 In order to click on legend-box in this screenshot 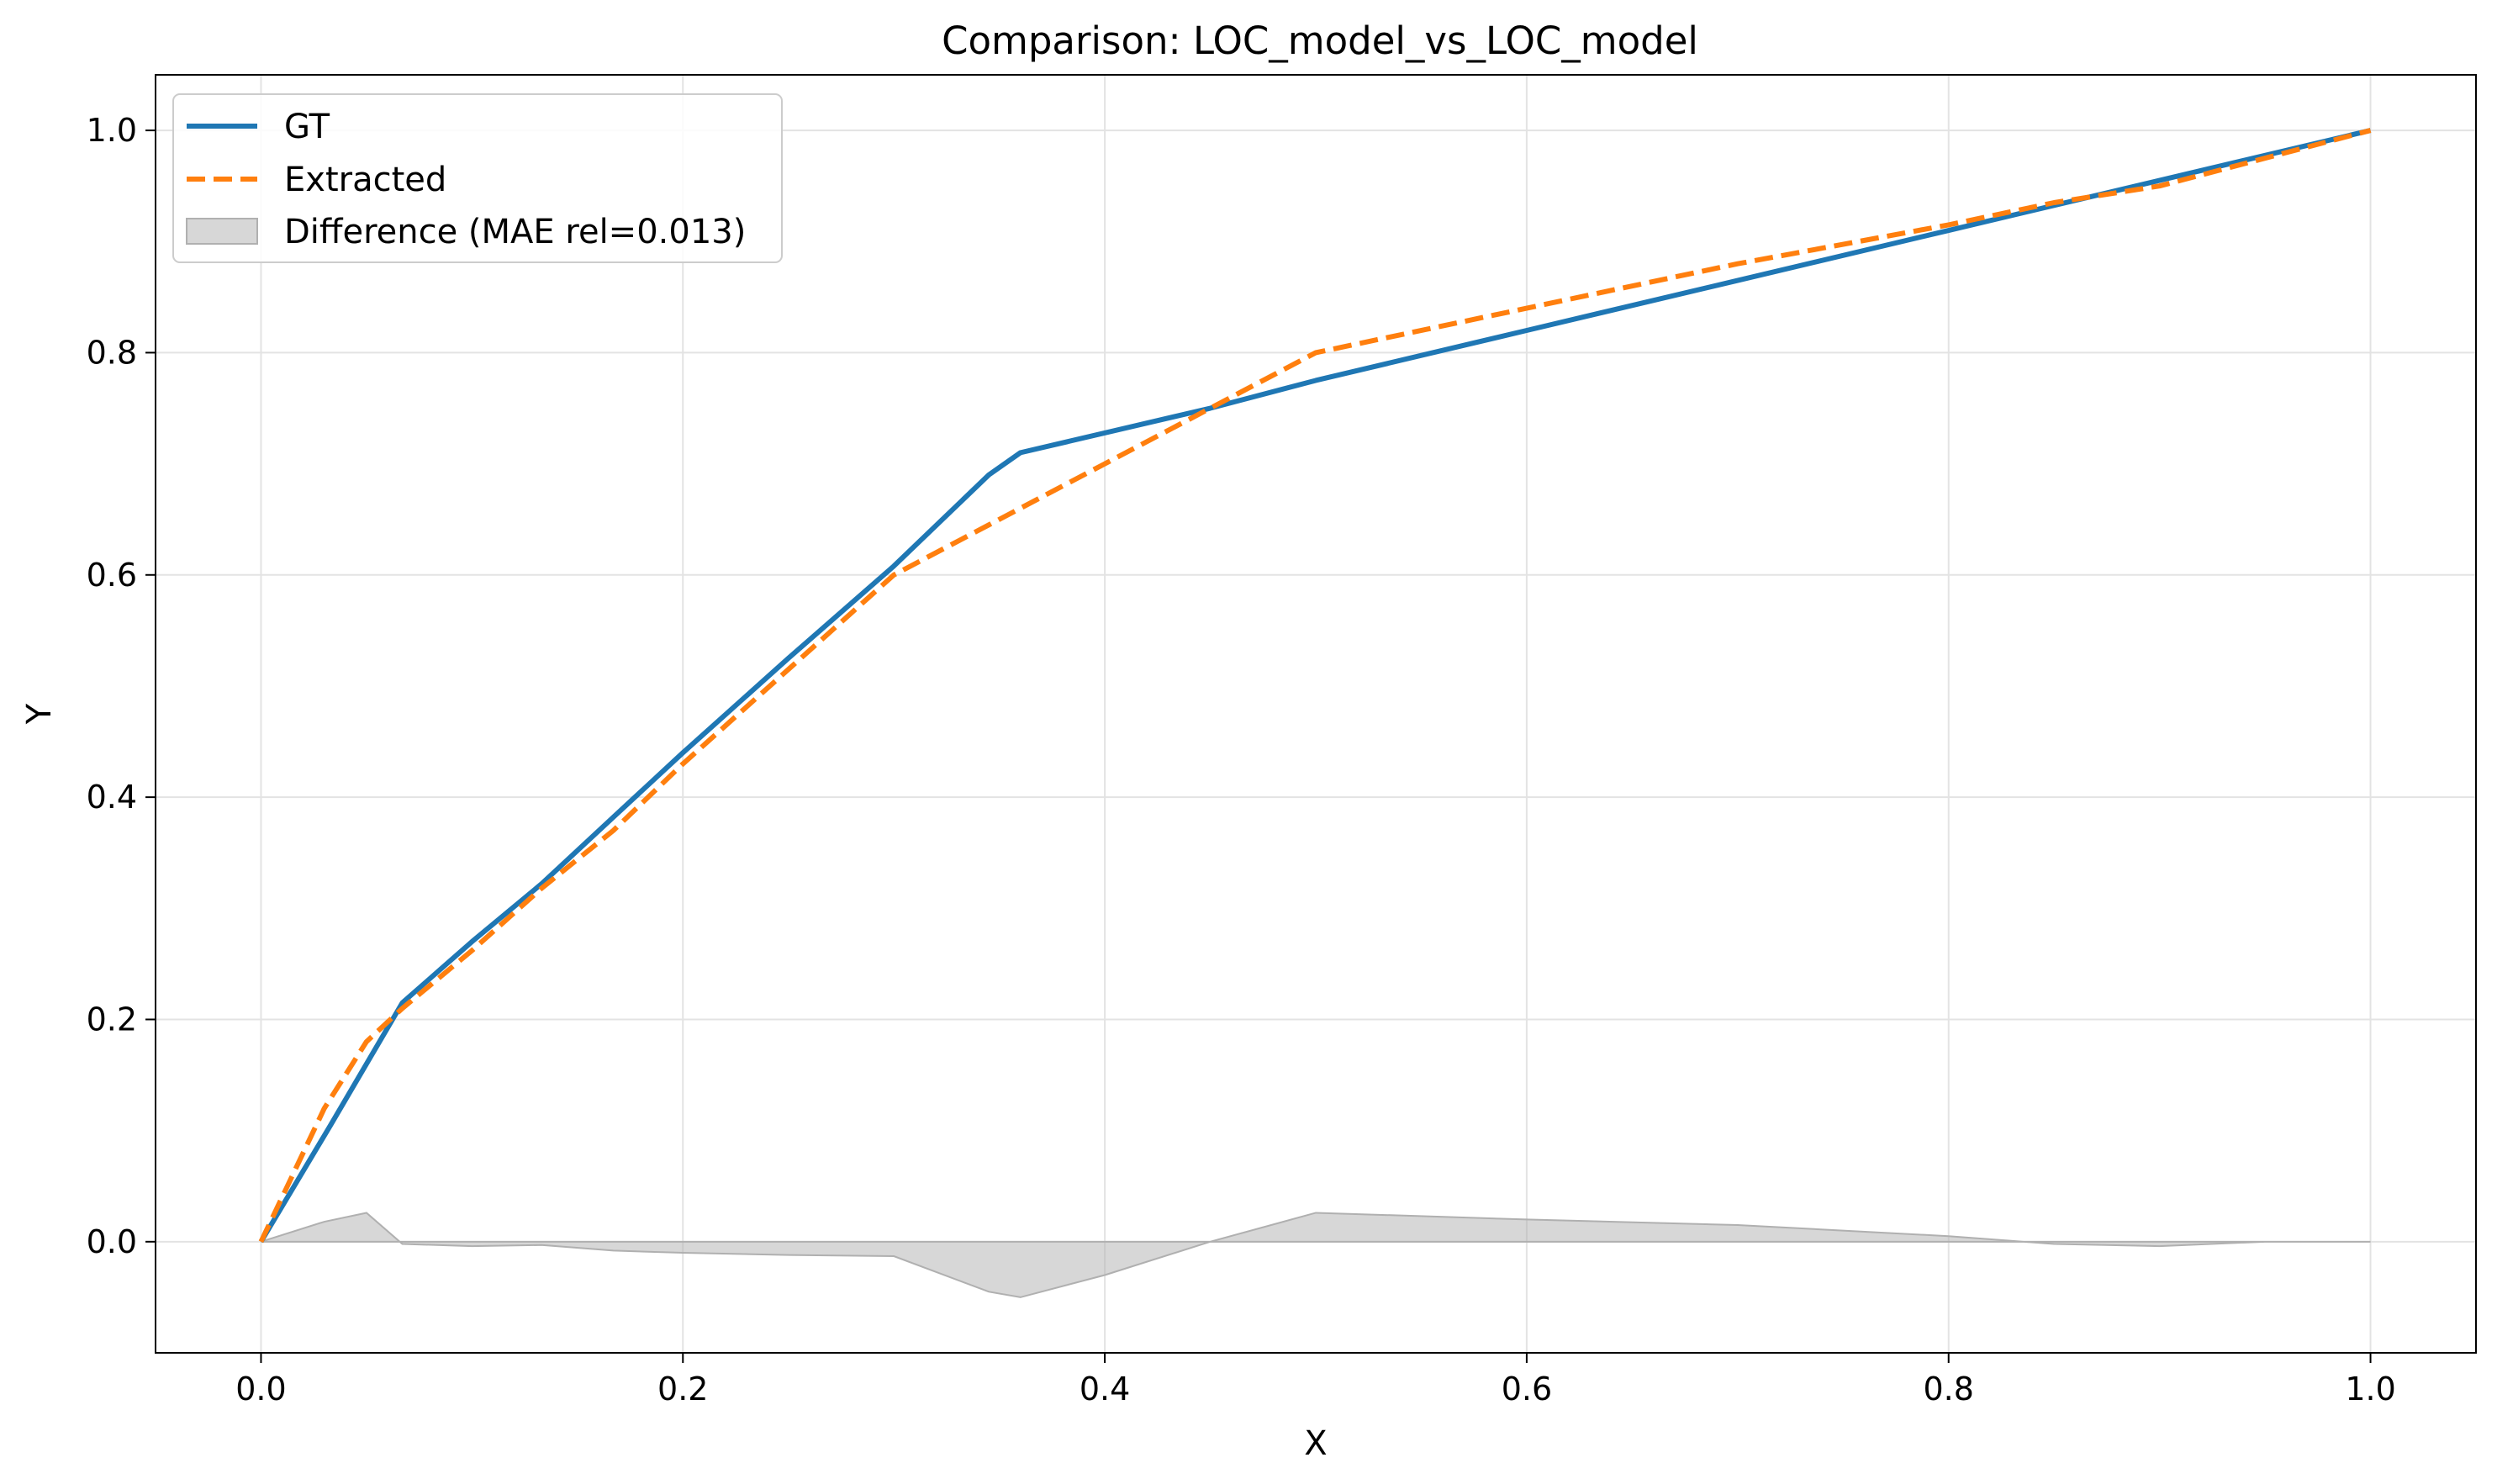, I will do `click(477, 178)`.